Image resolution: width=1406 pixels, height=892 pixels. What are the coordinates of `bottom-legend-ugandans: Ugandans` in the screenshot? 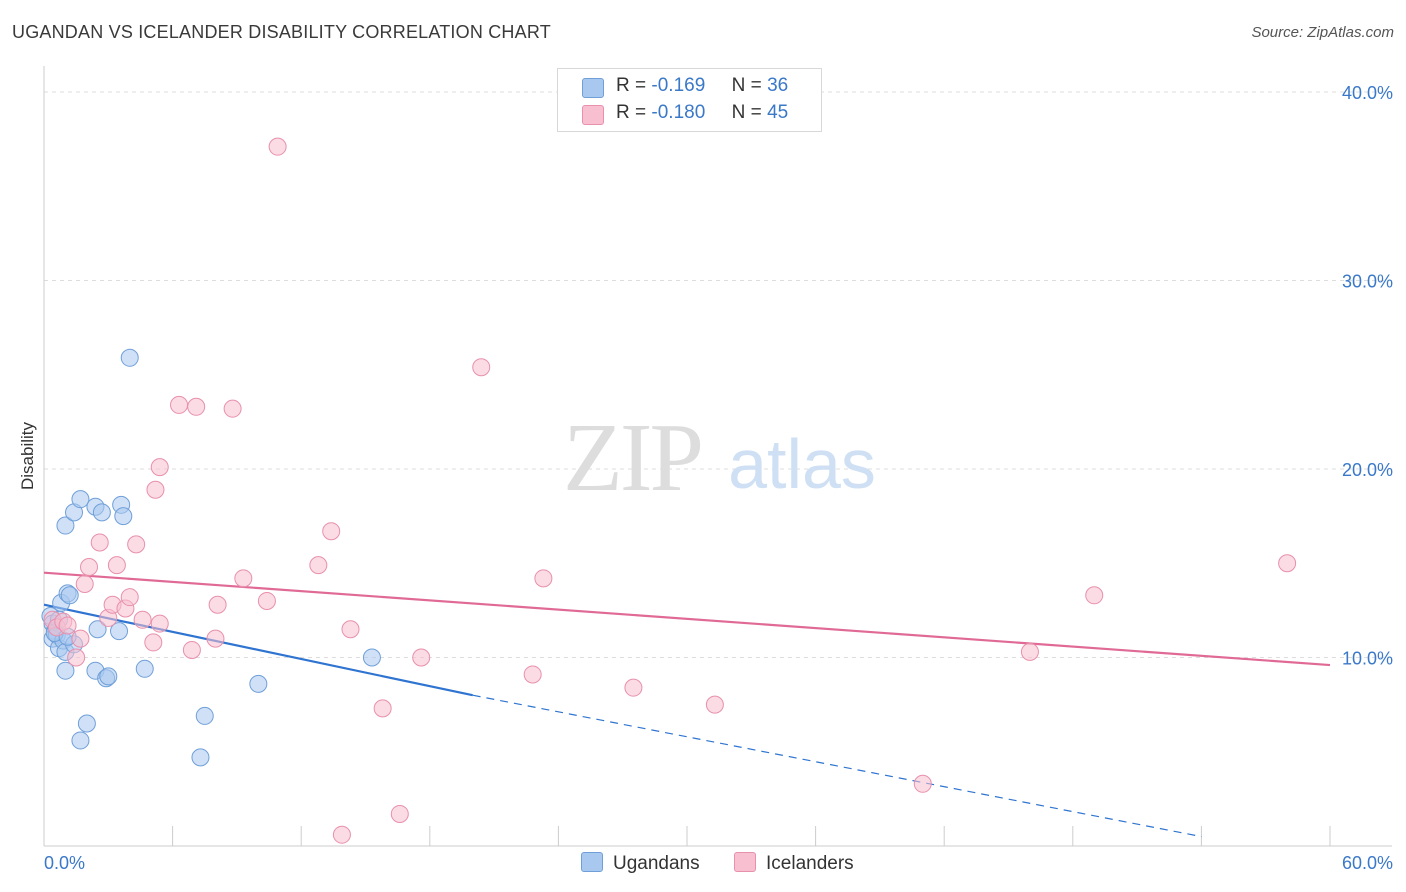 It's located at (640, 863).